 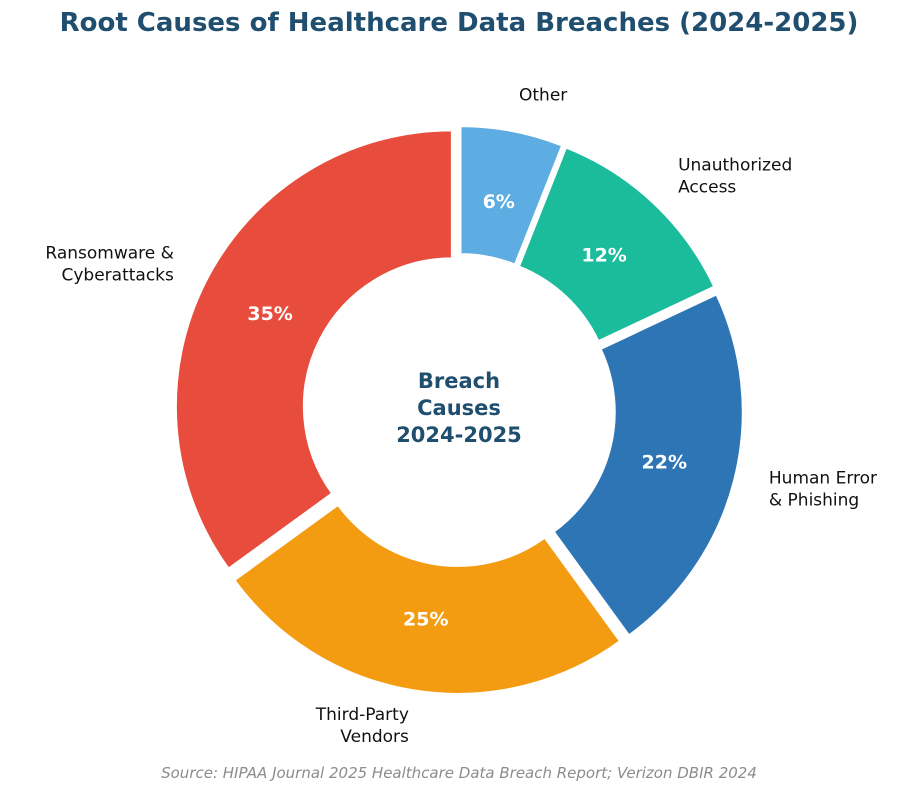 I want to click on pct-label-unauthorized-access: 12%, so click(x=603, y=256).